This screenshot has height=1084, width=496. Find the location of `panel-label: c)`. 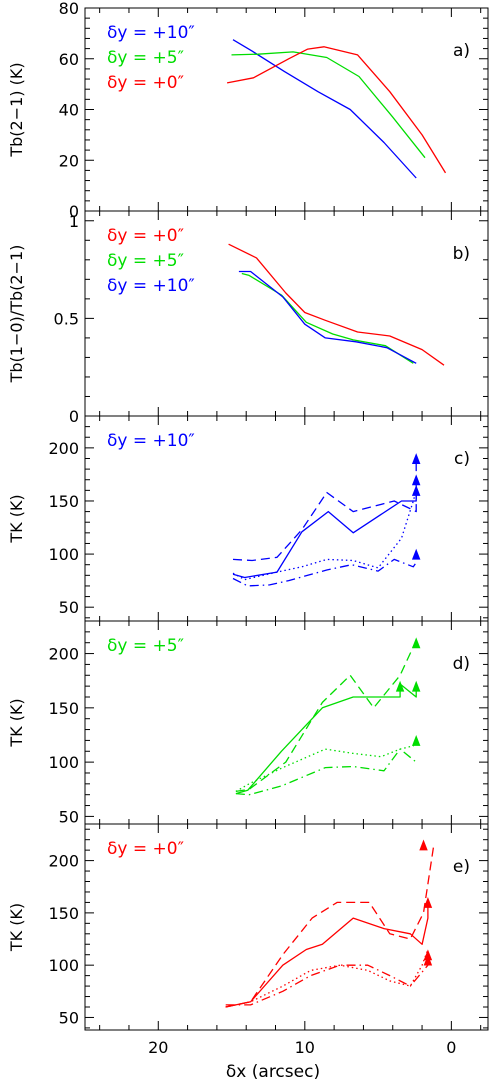

panel-label: c) is located at coordinates (462, 459).